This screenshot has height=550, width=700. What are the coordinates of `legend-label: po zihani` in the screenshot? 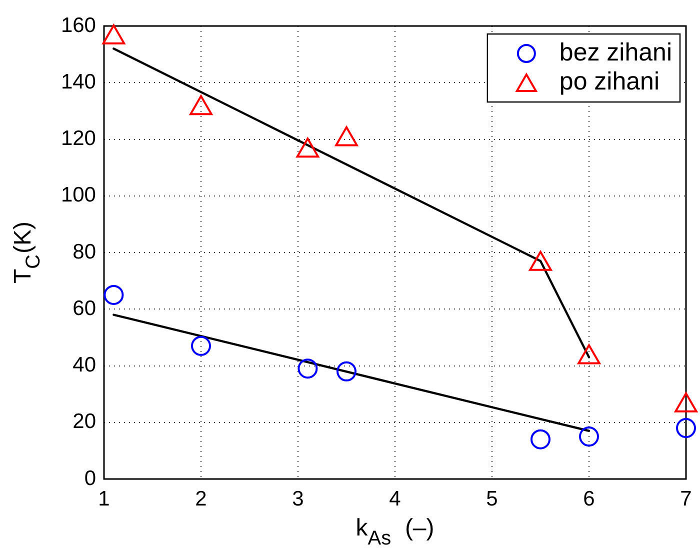 It's located at (609, 81).